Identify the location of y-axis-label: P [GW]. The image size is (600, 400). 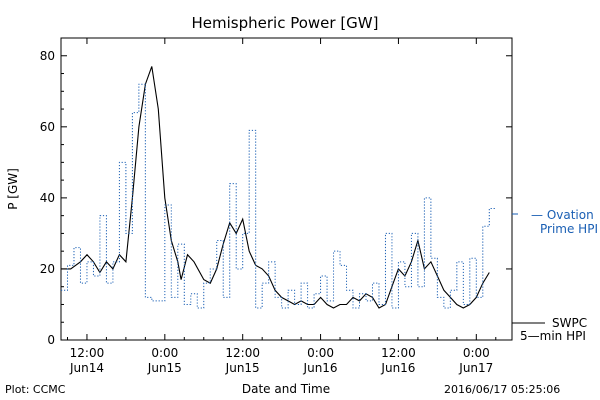
(13, 189).